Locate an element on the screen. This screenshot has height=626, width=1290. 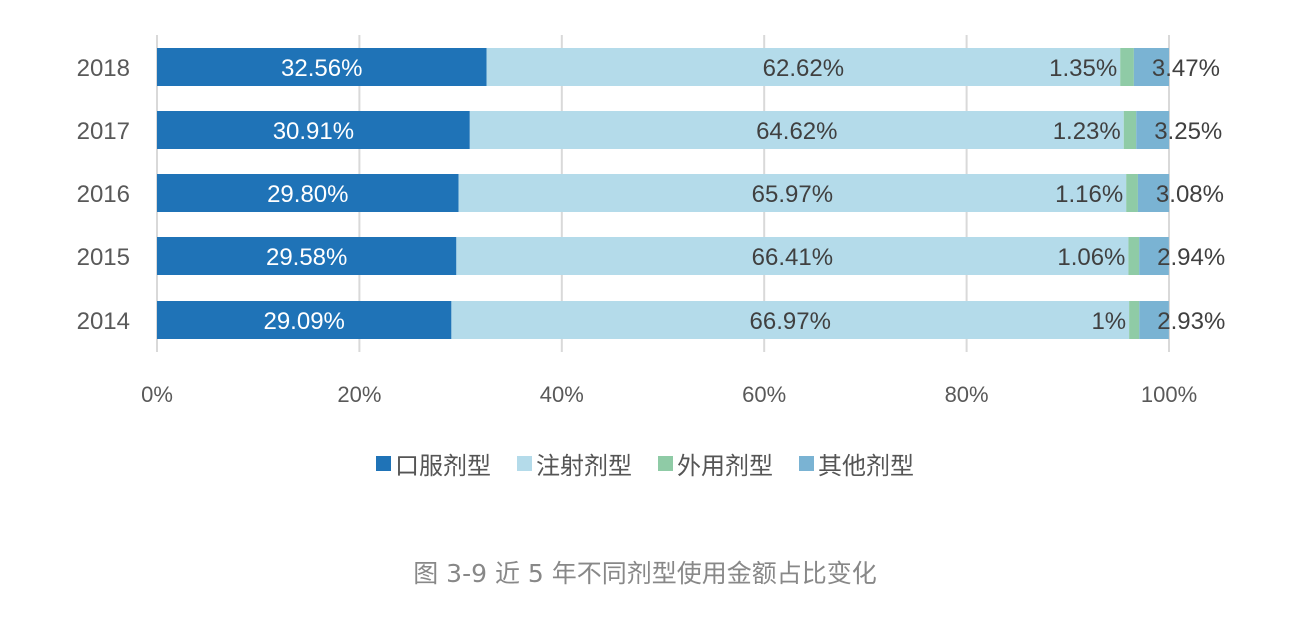
data-label: 65.97% is located at coordinates (792, 194).